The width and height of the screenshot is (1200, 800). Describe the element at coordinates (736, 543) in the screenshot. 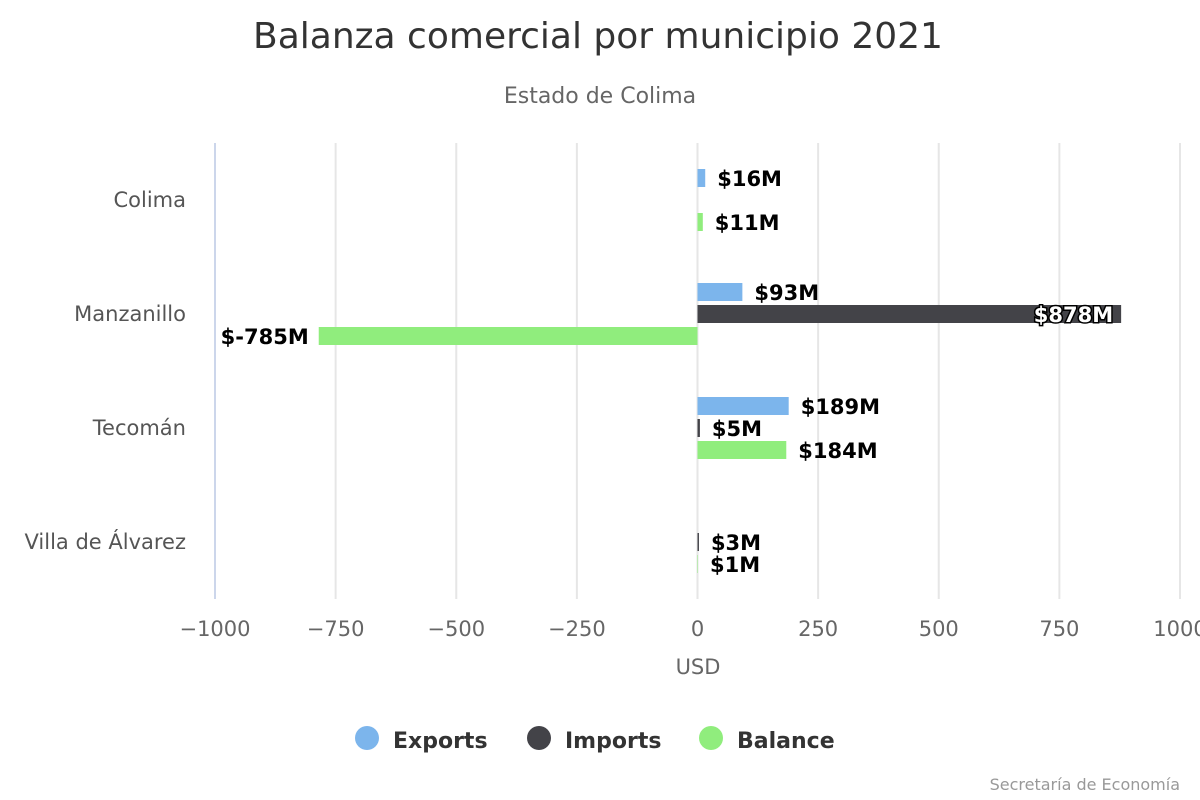

I see `data-label: $3M` at that location.